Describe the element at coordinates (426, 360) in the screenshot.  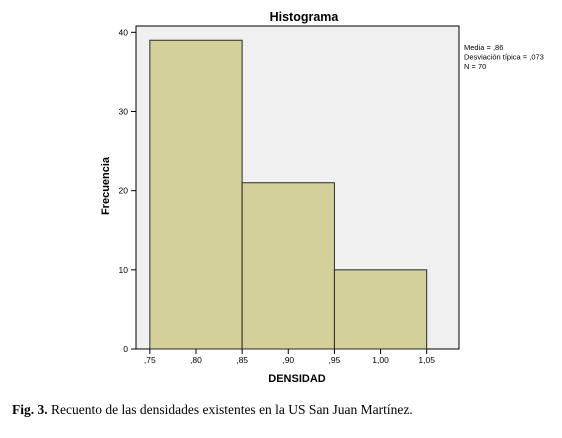
I see `x-tick-label: 1,05` at that location.